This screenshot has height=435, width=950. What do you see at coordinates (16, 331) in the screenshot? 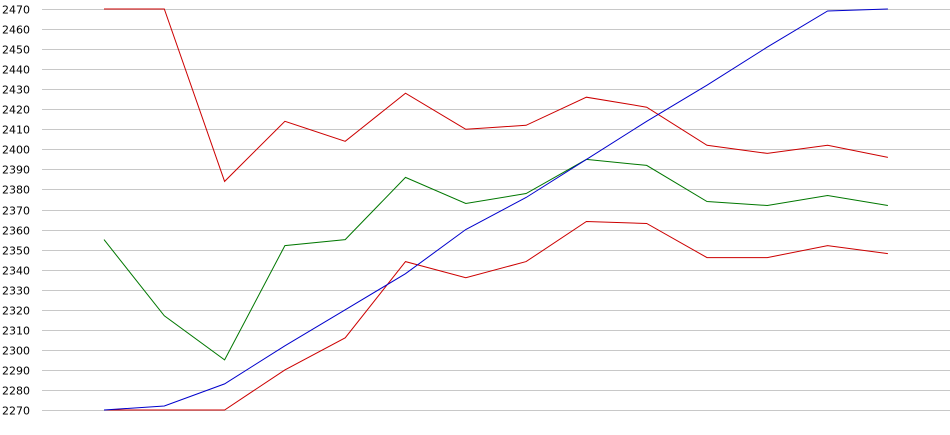
I see `y-tick-label: 2310` at bounding box center [16, 331].